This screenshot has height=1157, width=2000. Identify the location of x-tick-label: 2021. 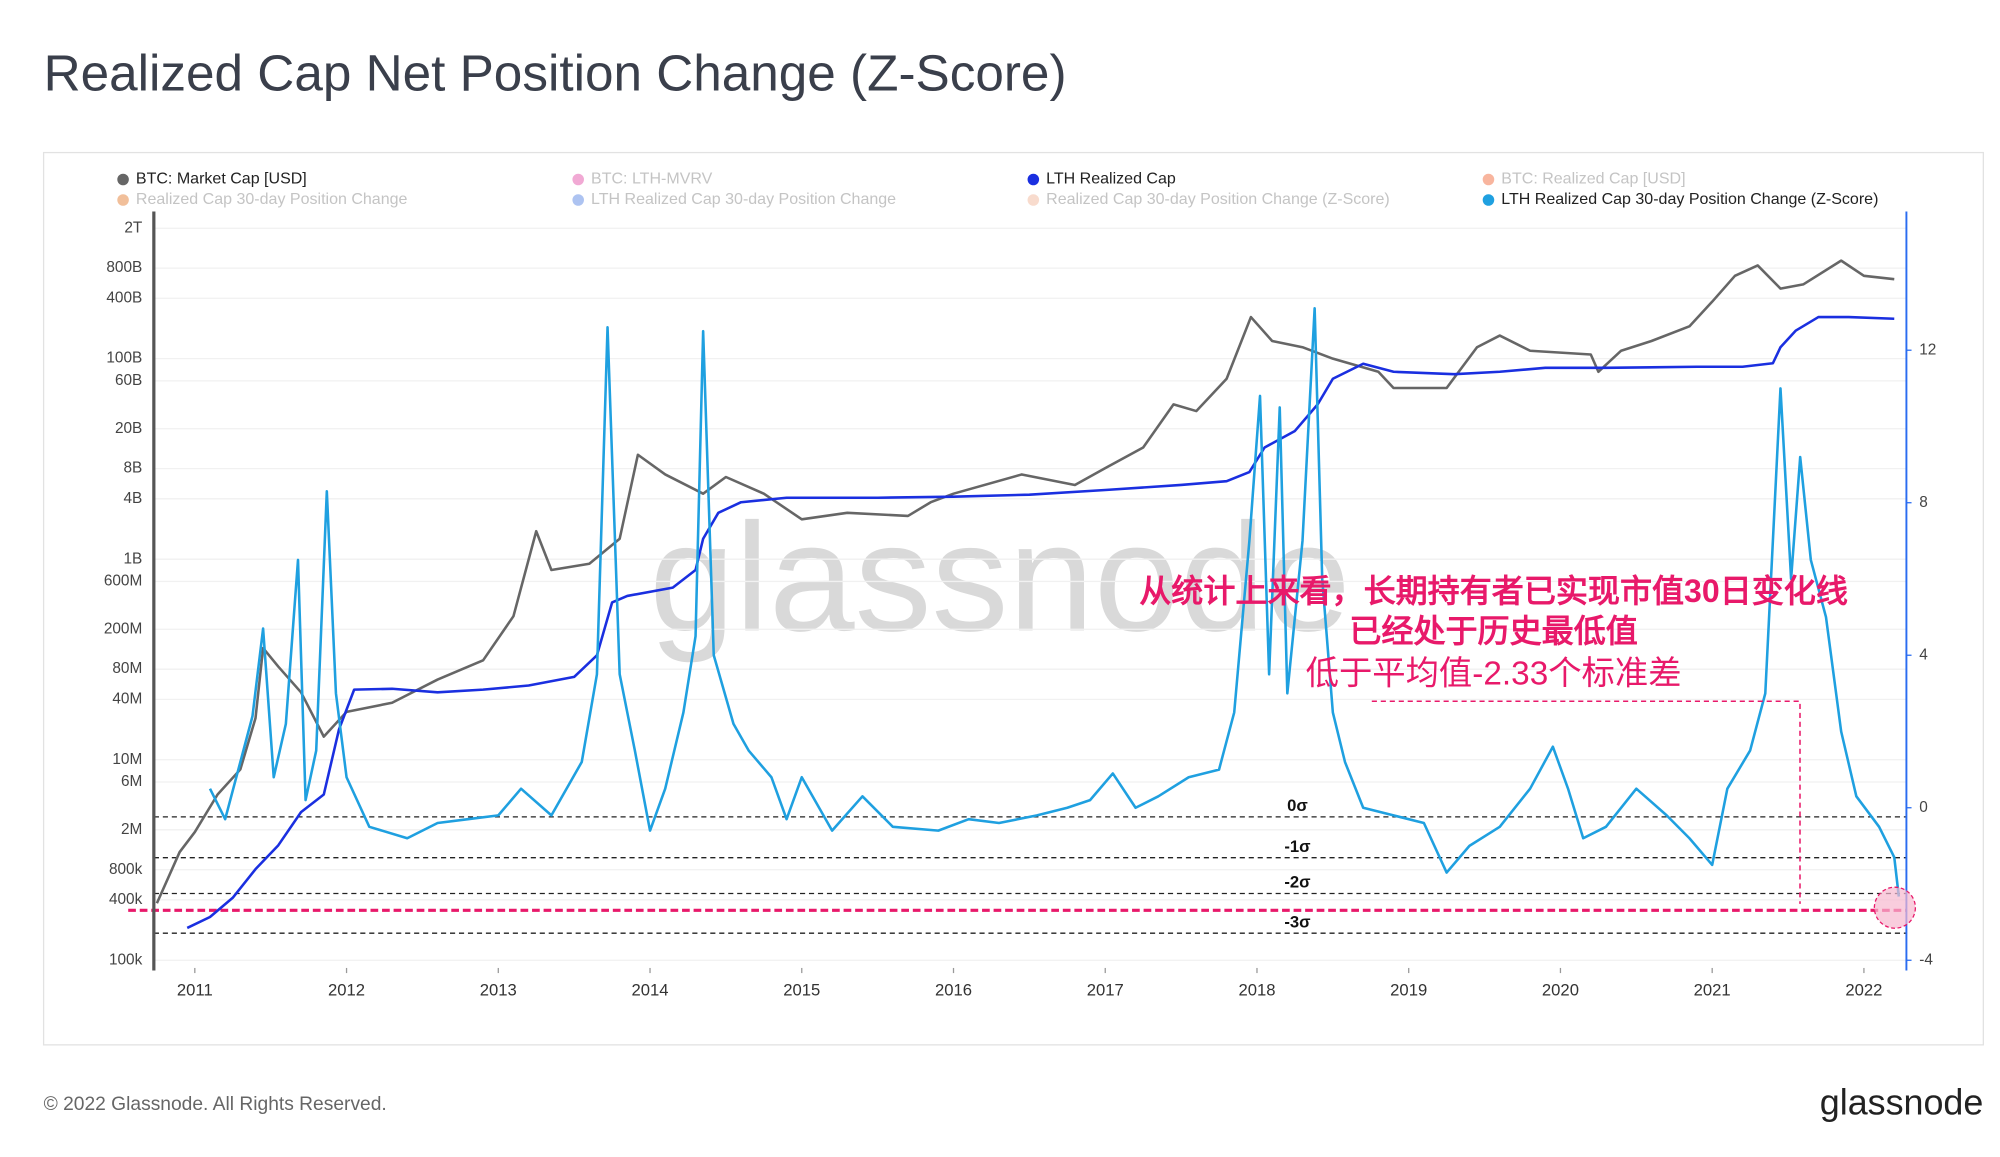
(1712, 989).